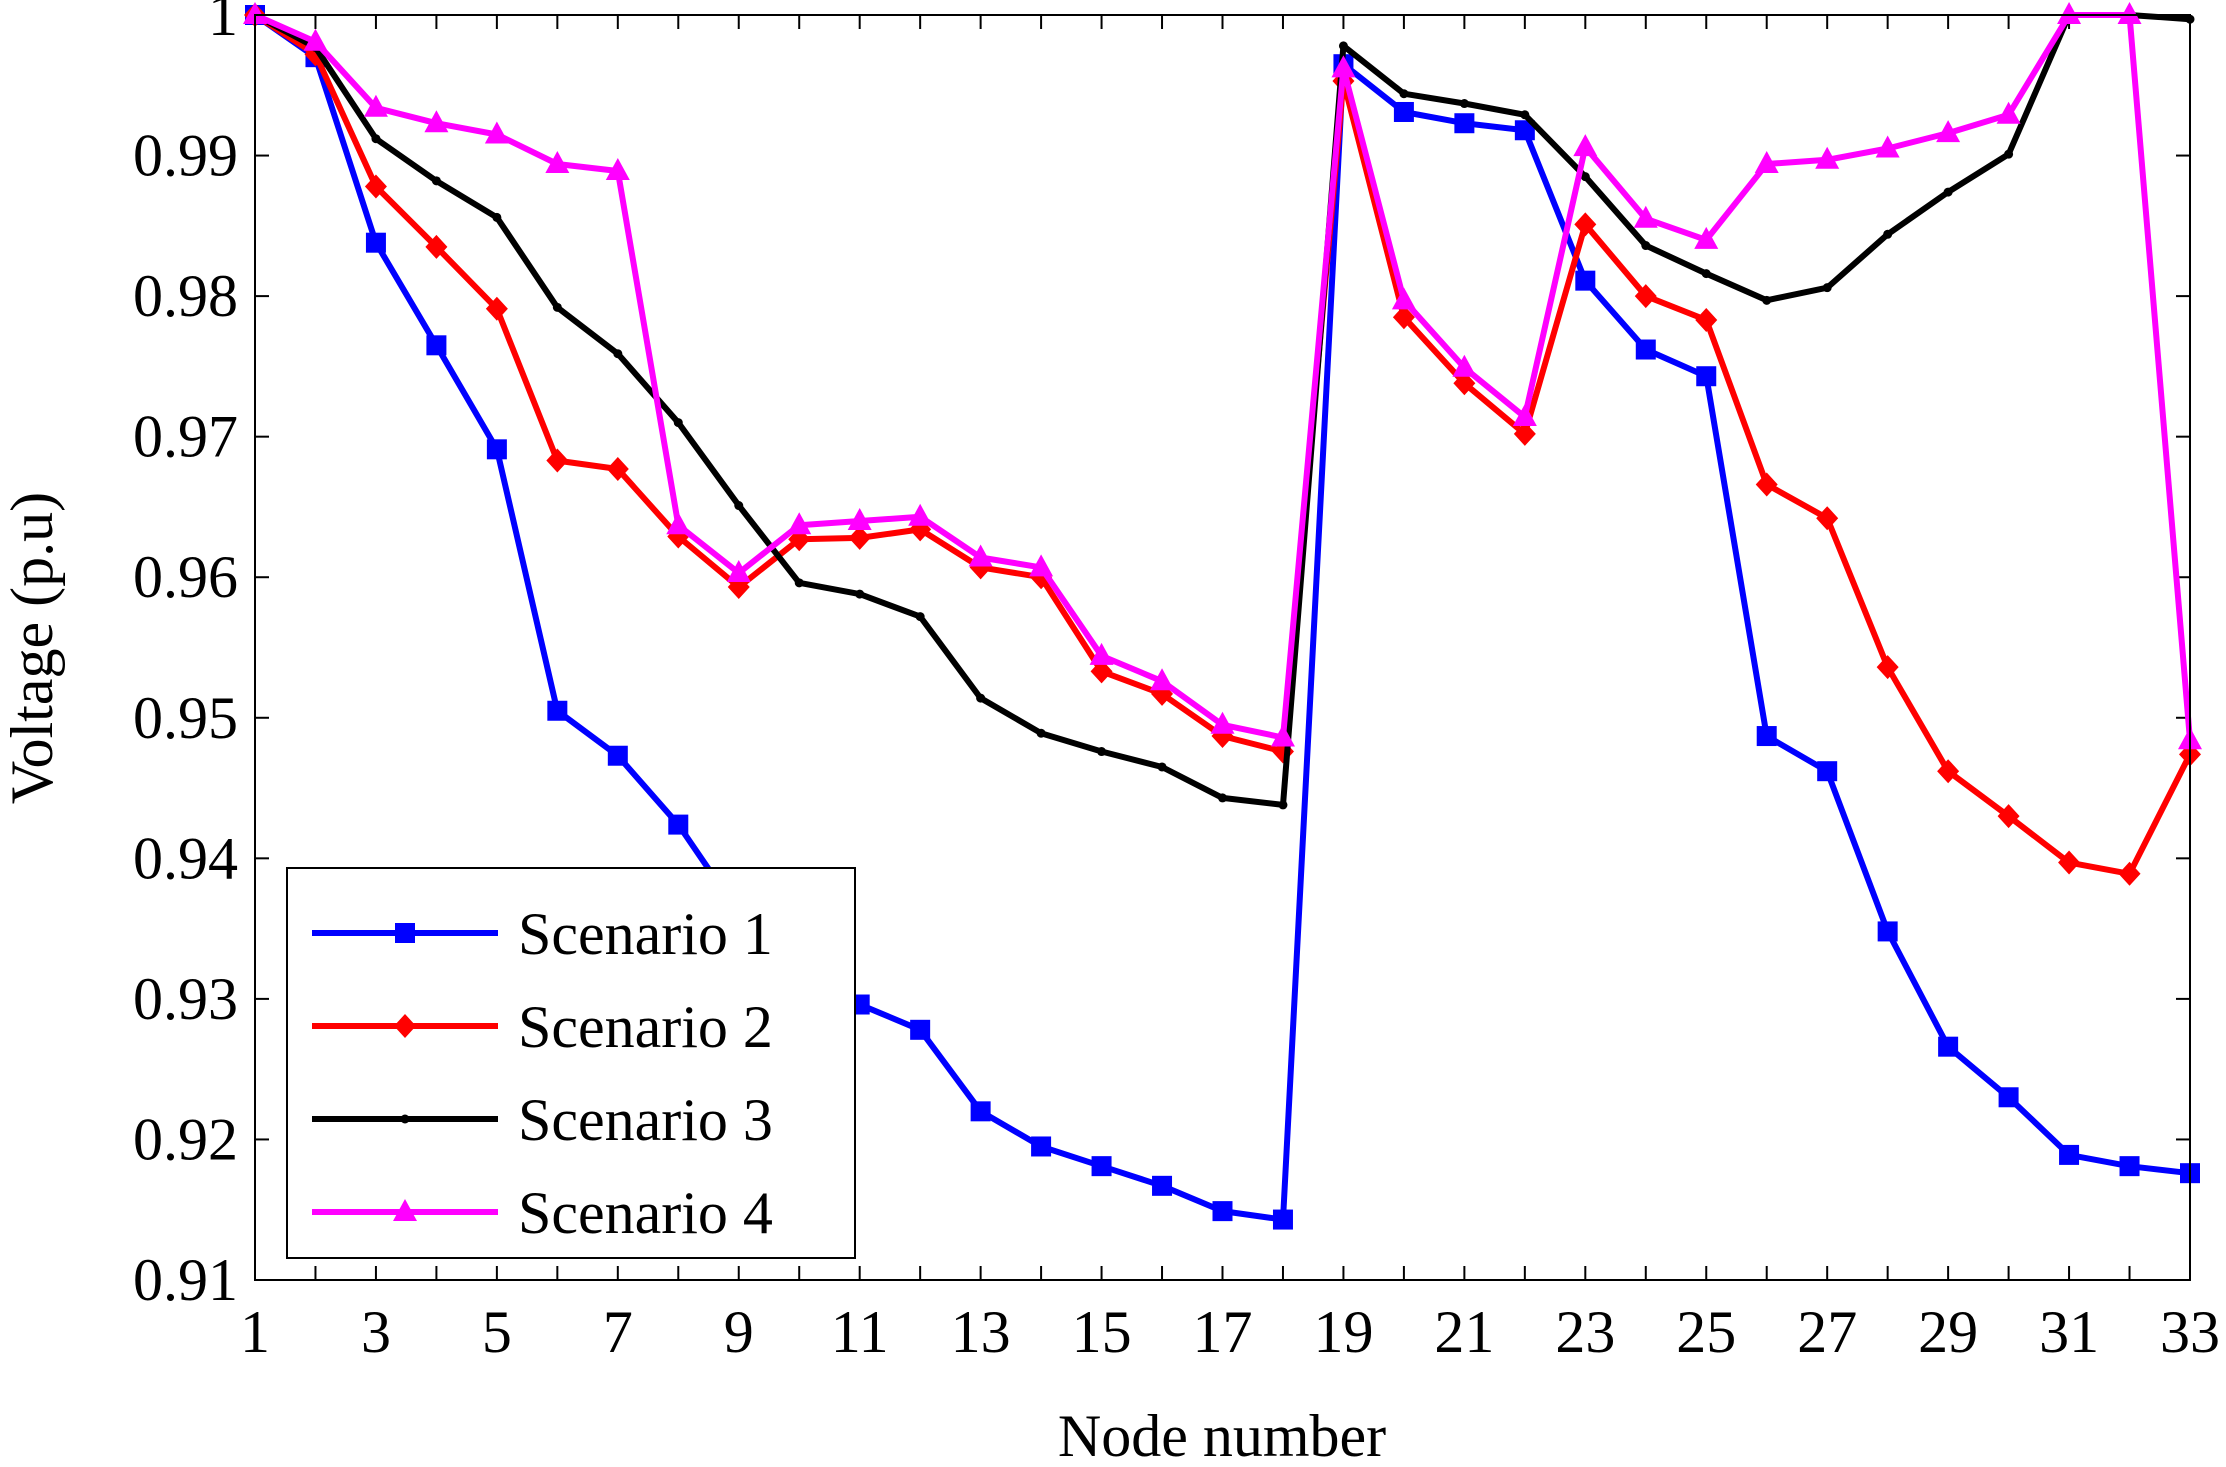 The image size is (2226, 1467). What do you see at coordinates (981, 1332) in the screenshot?
I see `x-tick-label: 13` at bounding box center [981, 1332].